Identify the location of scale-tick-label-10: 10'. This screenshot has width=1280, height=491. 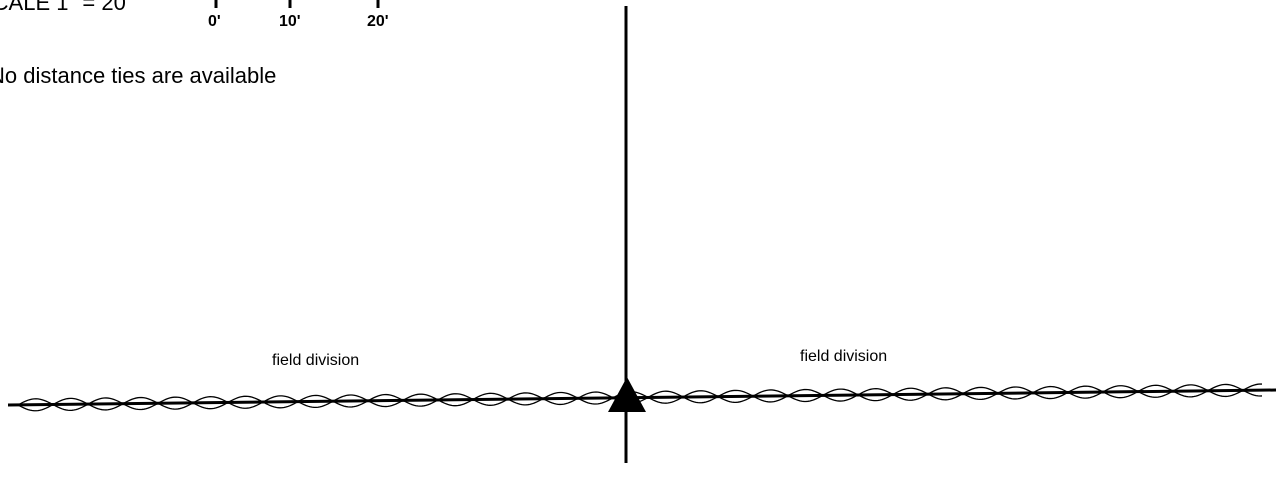
(290, 21).